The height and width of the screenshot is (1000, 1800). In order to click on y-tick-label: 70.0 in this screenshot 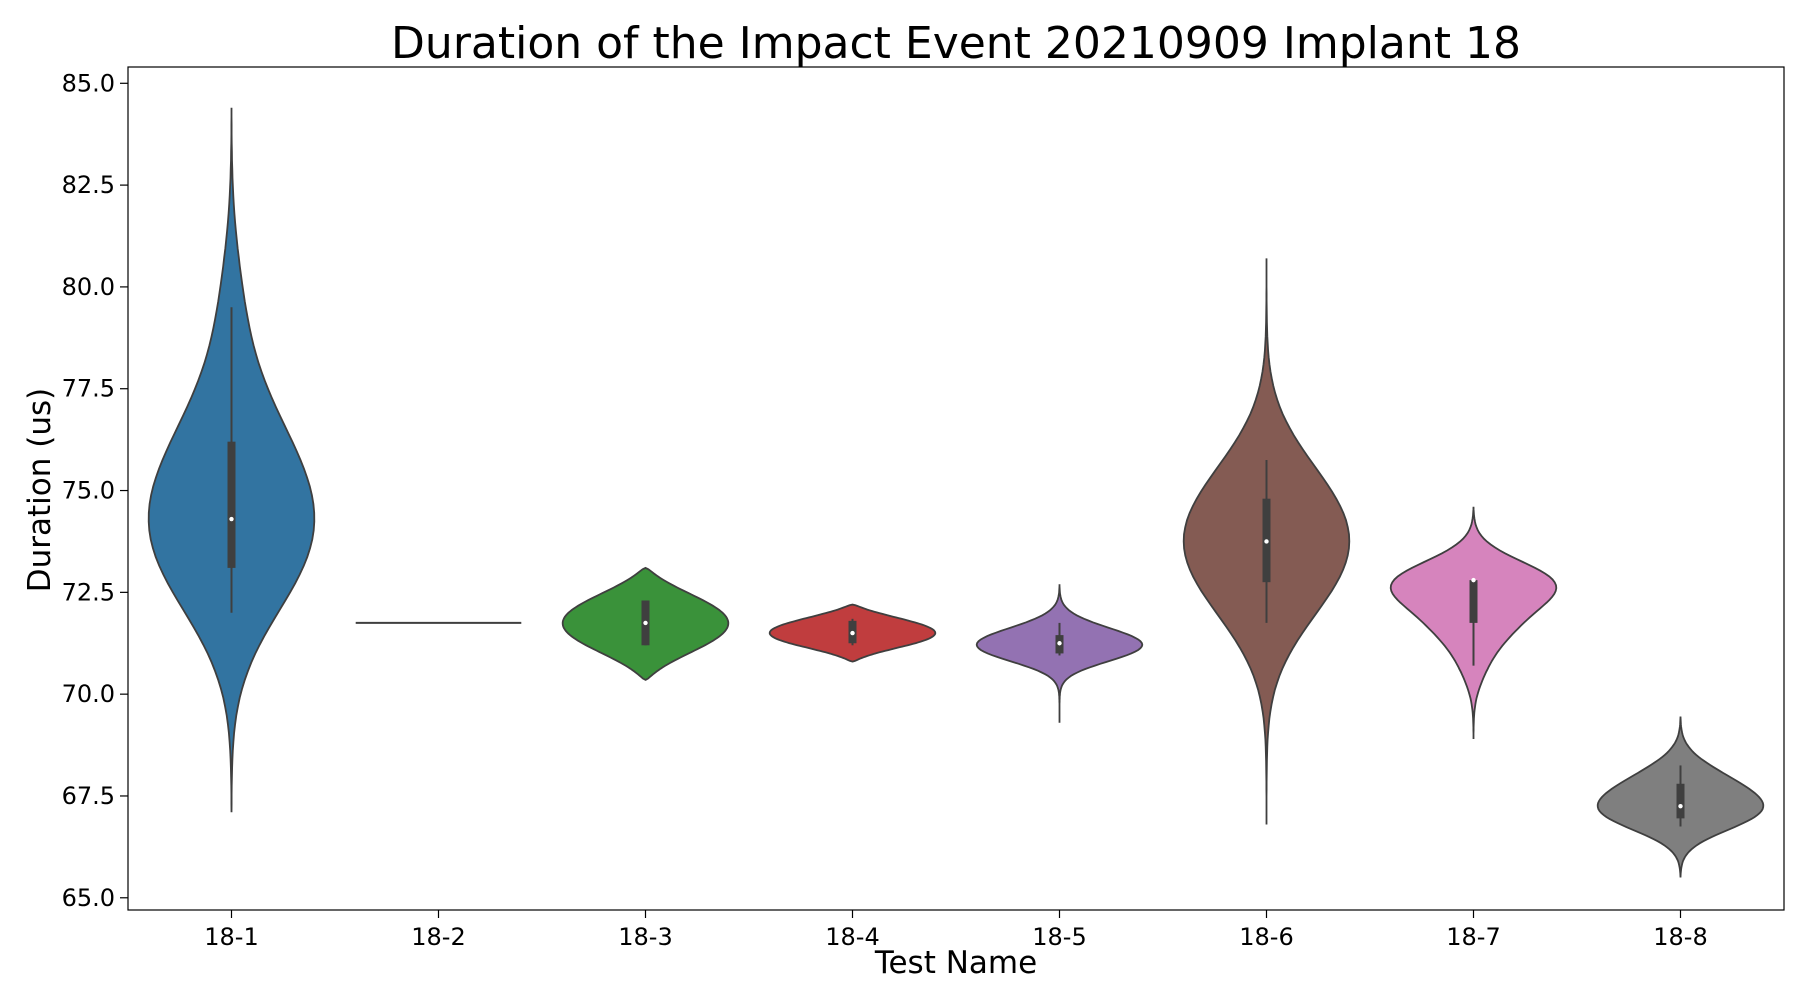, I will do `click(88, 694)`.